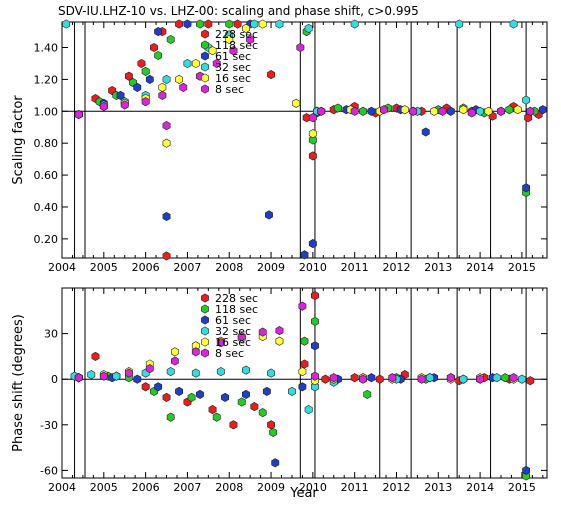 The width and height of the screenshot is (561, 505). What do you see at coordinates (271, 487) in the screenshot?
I see `x-tick-label: 2009` at bounding box center [271, 487].